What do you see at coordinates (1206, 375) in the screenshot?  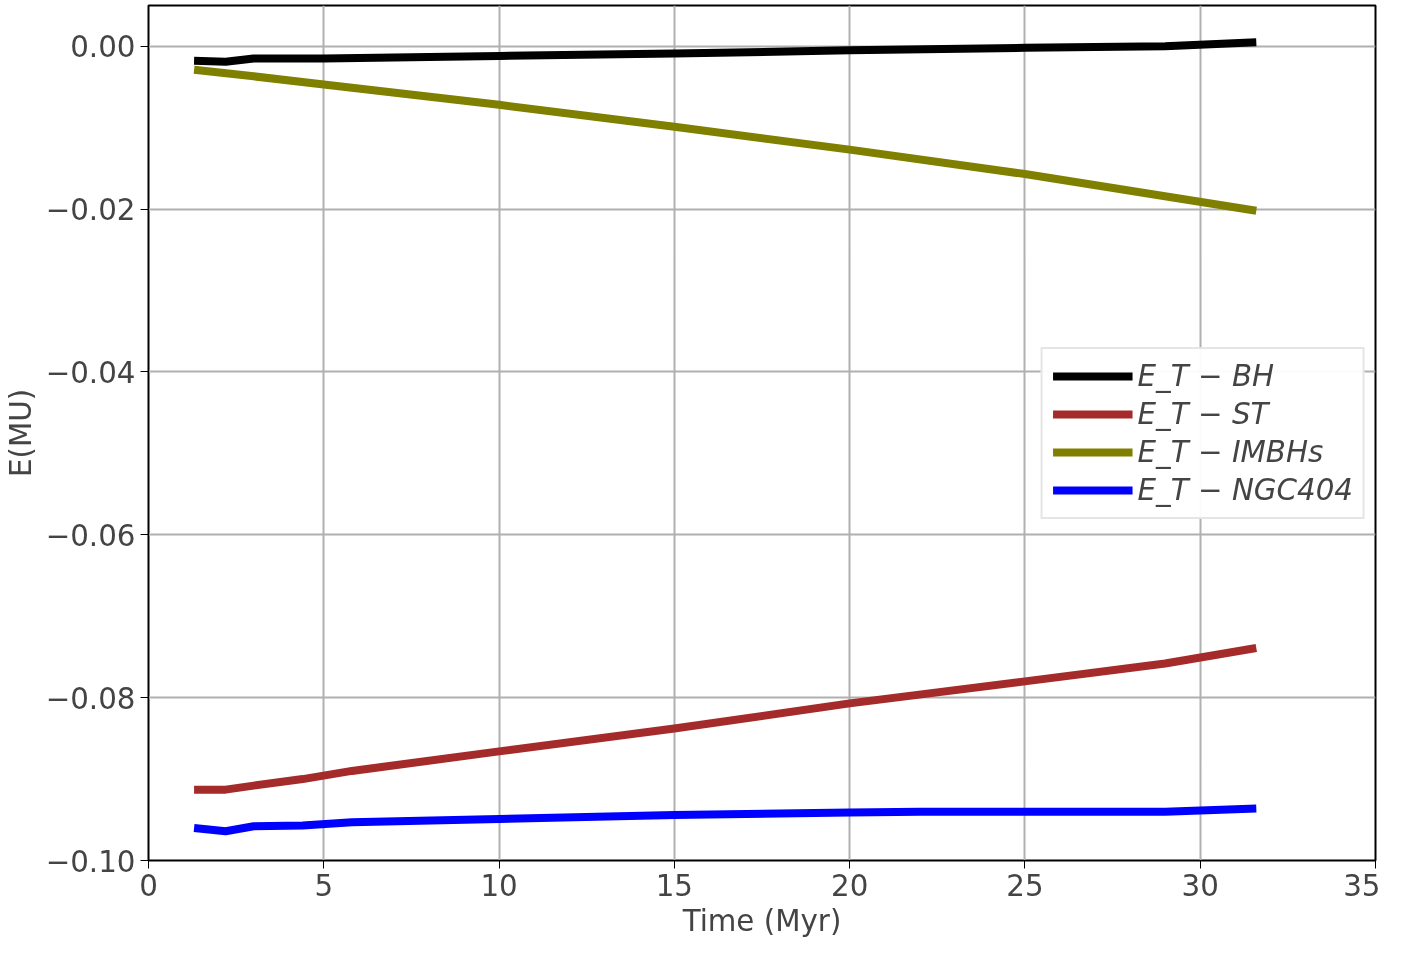 I see `legend-label: E_T − BH` at bounding box center [1206, 375].